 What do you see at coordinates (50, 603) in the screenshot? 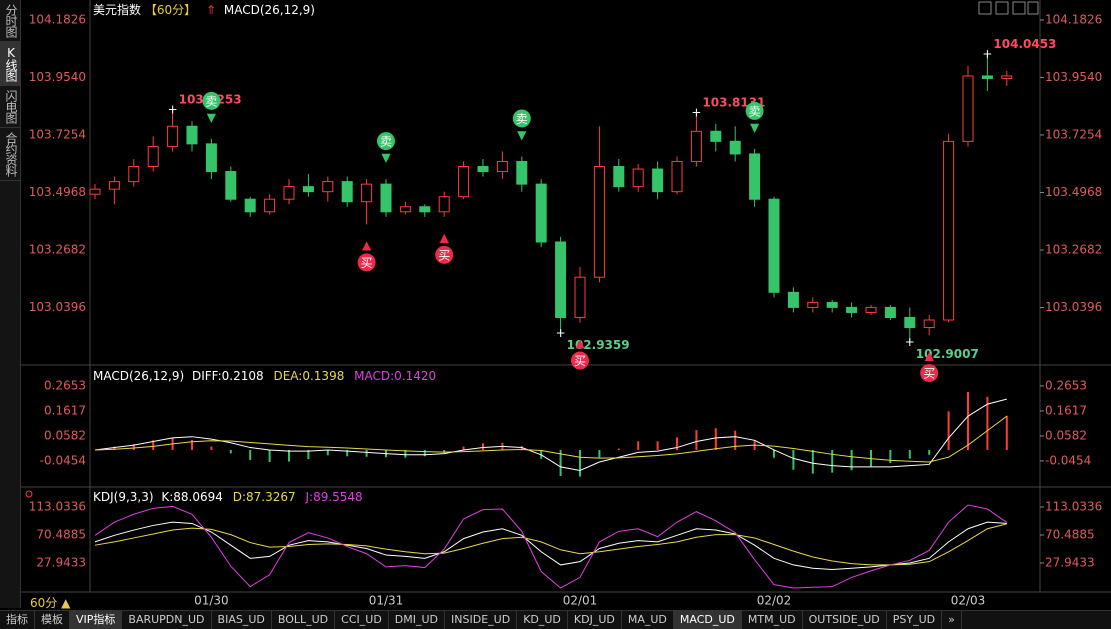
I see `period-button: 60分 ▲` at bounding box center [50, 603].